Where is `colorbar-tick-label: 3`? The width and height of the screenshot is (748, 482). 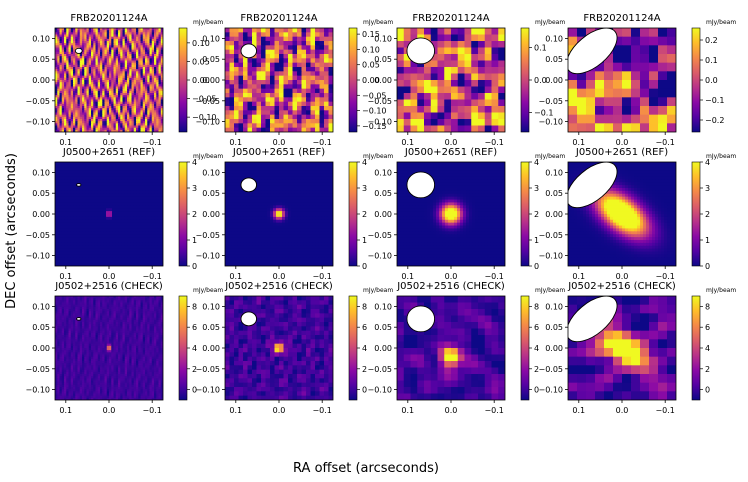 colorbar-tick-label: 3 is located at coordinates (536, 188).